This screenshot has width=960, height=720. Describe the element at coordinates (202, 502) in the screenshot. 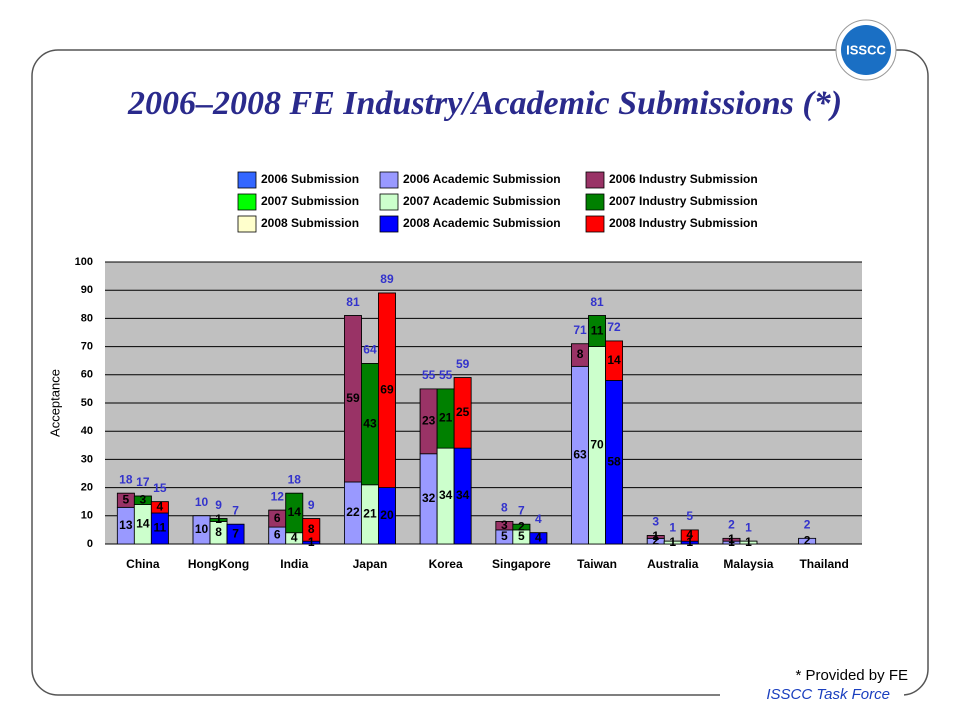

I see `total-label: 10` at that location.